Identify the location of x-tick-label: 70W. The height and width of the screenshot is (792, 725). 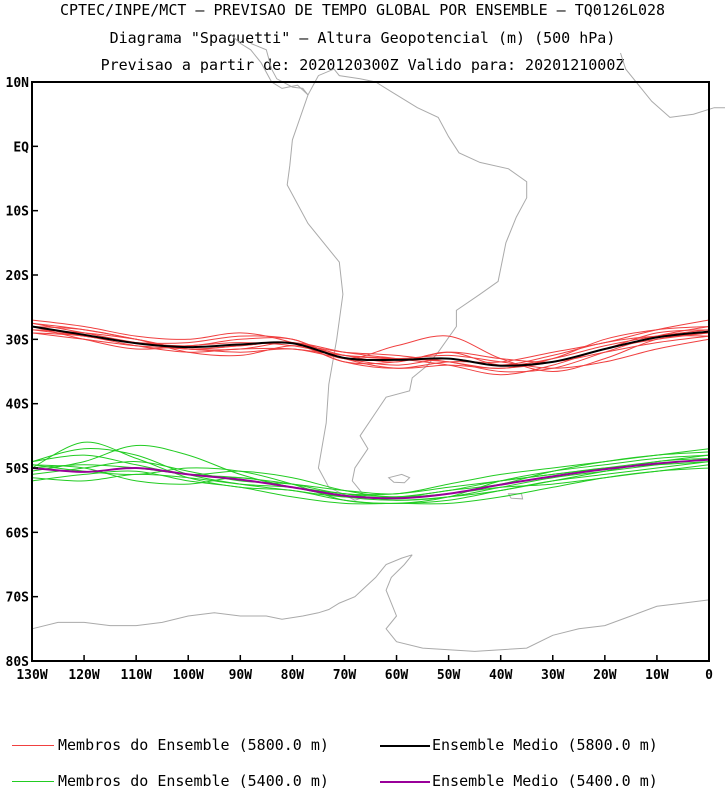
(345, 675).